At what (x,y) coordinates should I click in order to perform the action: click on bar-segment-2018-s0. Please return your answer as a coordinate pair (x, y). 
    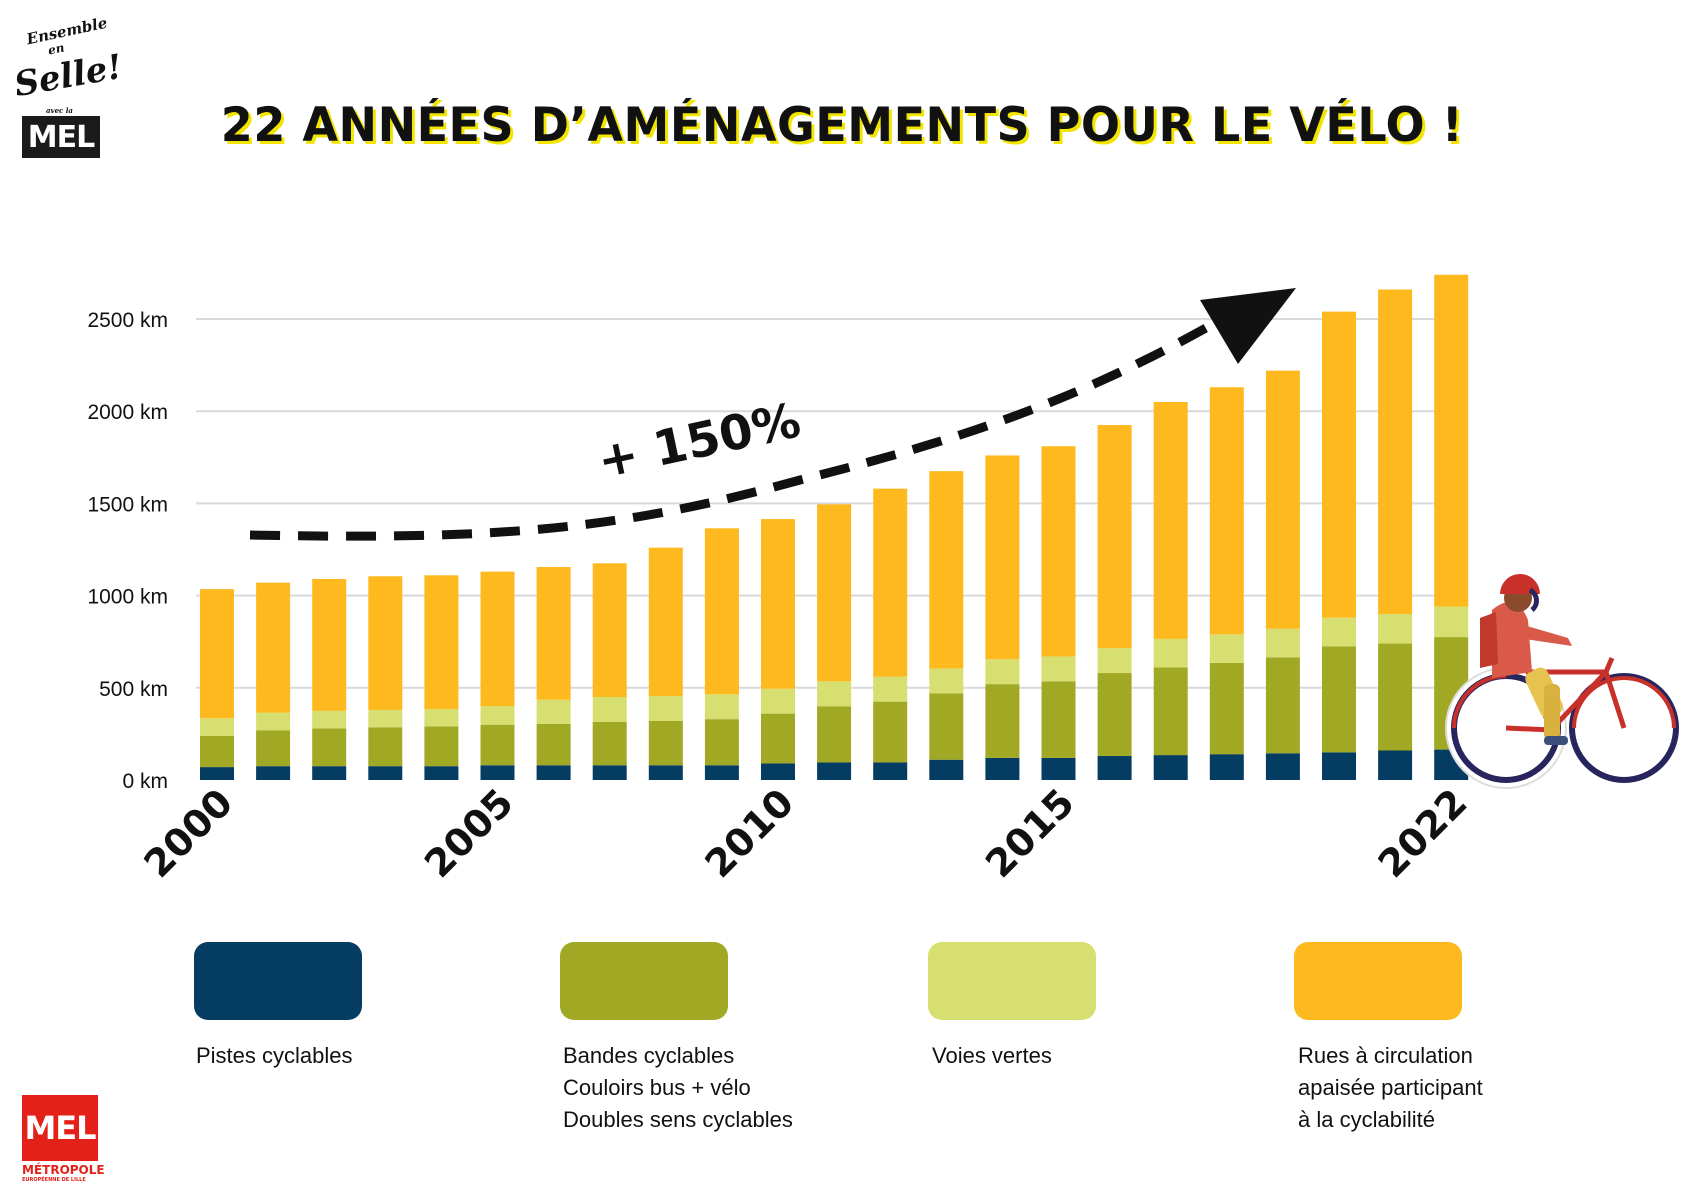
    Looking at the image, I should click on (1226, 767).